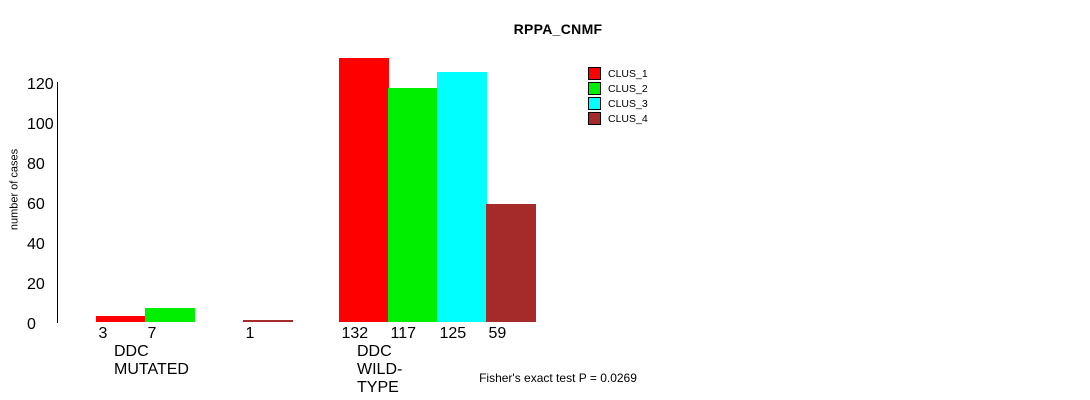 The image size is (1090, 400). Describe the element at coordinates (36, 204) in the screenshot. I see `y-axis-tick-label: 60` at that location.